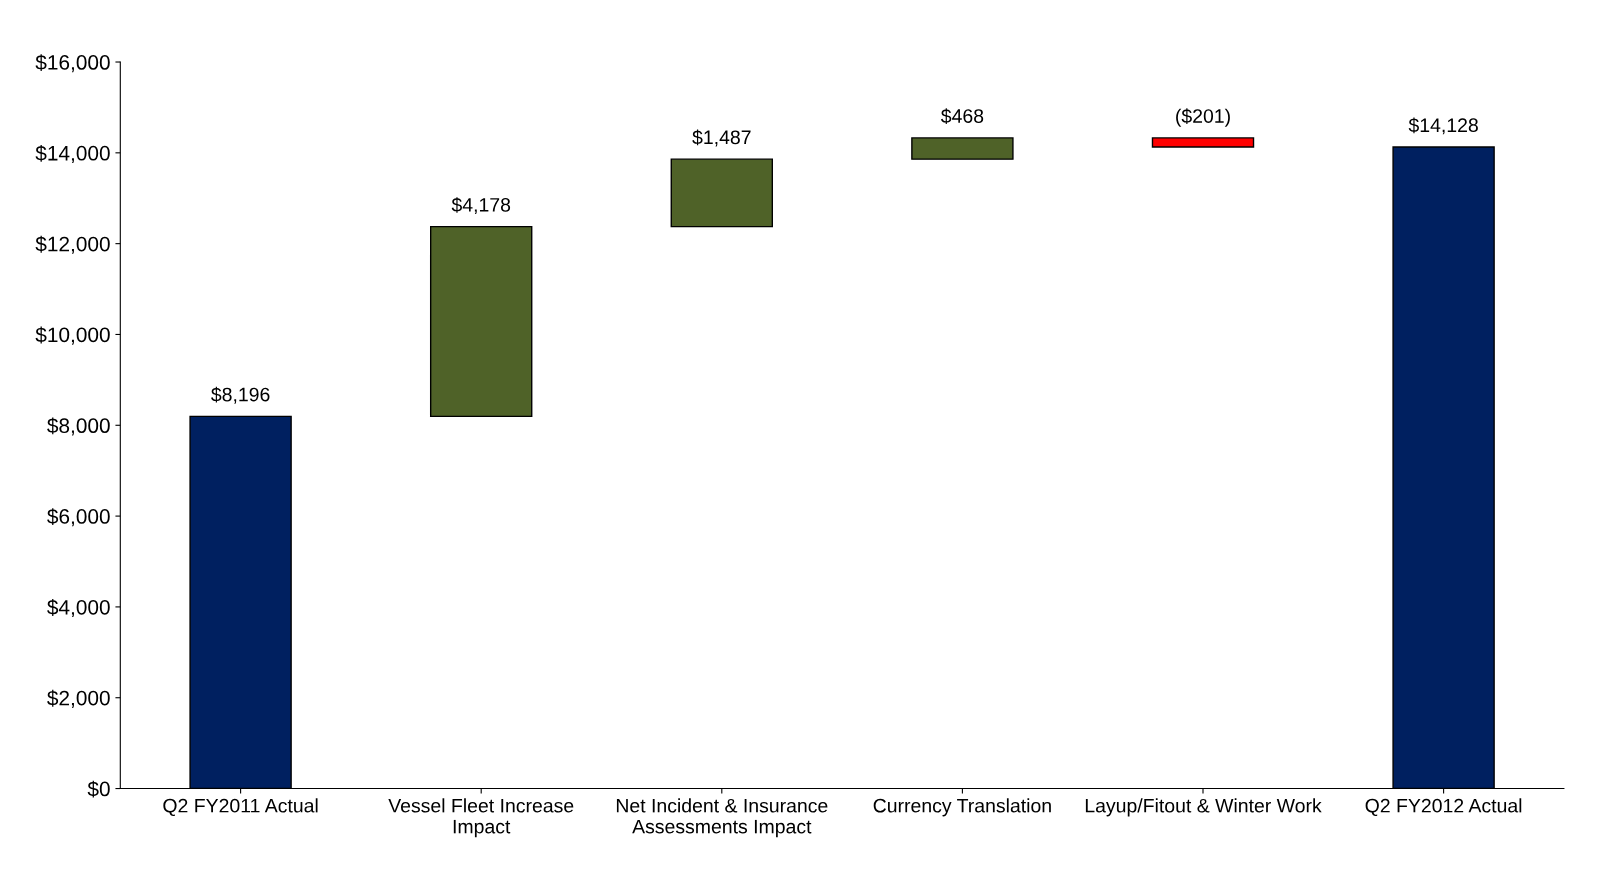 Image resolution: width=1604 pixels, height=886 pixels. Describe the element at coordinates (72, 154) in the screenshot. I see `y-tick-label: $14,000` at that location.